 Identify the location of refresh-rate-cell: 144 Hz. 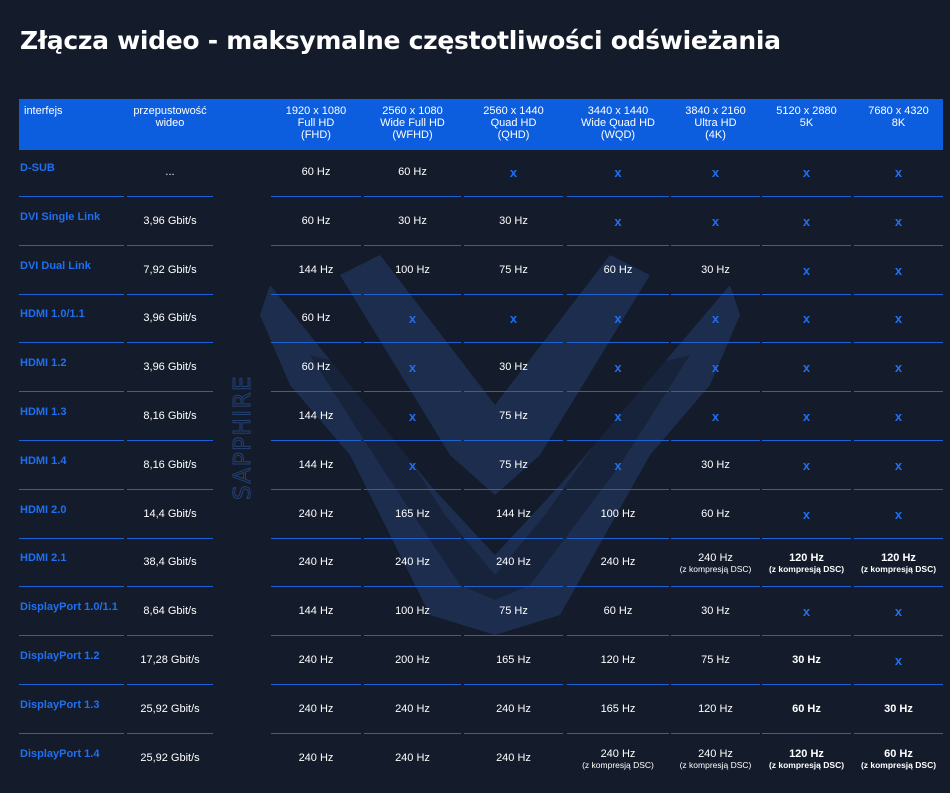
(316, 270).